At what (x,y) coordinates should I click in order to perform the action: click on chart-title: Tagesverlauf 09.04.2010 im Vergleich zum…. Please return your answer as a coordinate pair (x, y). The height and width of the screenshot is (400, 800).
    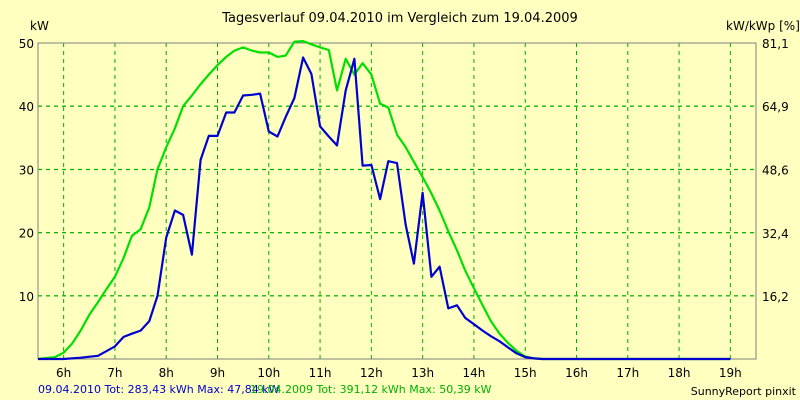
    Looking at the image, I should click on (399, 18).